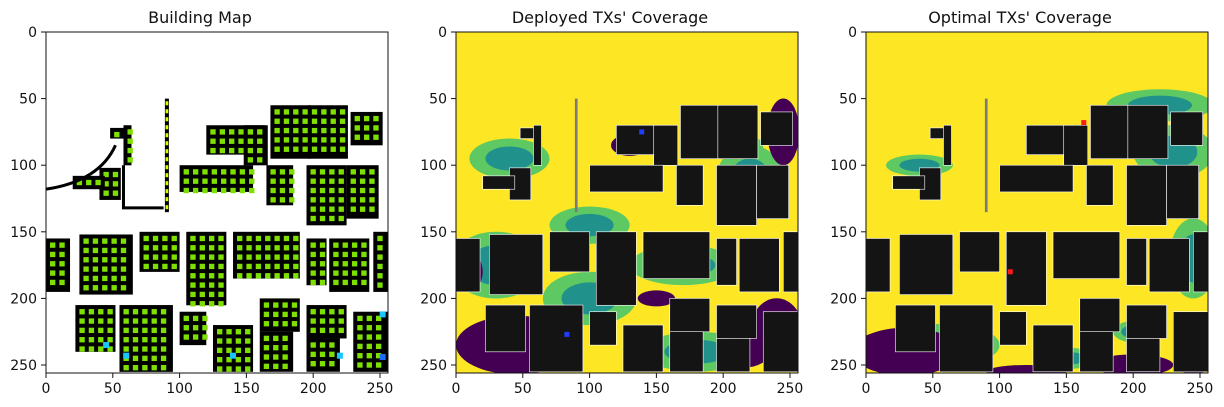  Describe the element at coordinates (848, 100) in the screenshot. I see `y-tick-label: 50` at that location.